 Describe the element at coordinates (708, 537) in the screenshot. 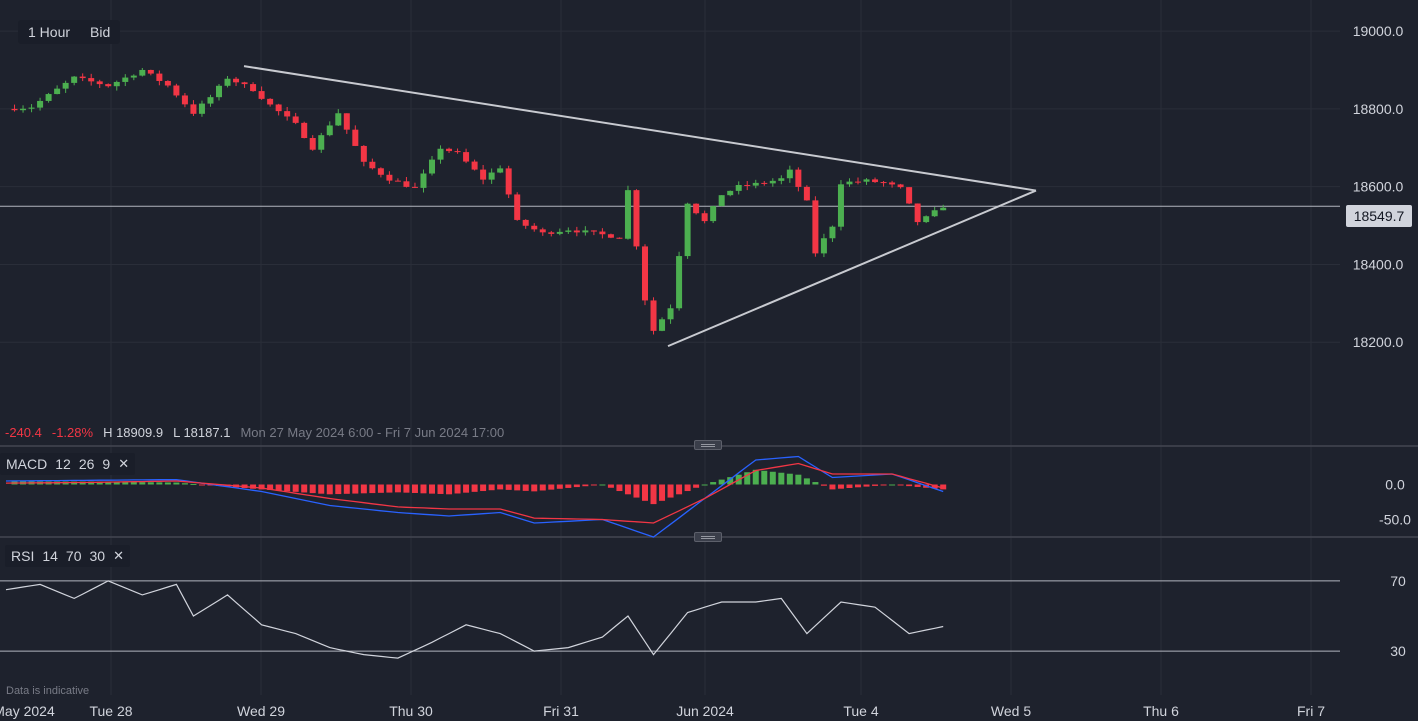

I see `pane-resize-handle-rsi` at that location.